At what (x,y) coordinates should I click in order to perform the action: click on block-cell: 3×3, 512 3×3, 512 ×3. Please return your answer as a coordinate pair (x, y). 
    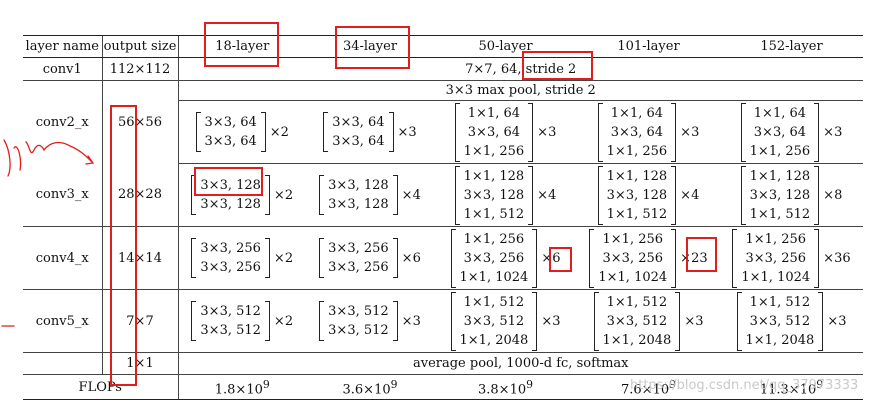
    Looking at the image, I should click on (370, 321).